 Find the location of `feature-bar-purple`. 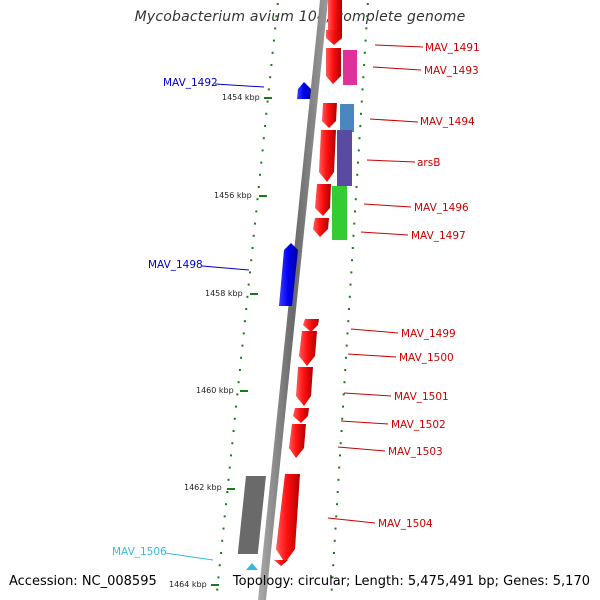

feature-bar-purple is located at coordinates (344, 158).